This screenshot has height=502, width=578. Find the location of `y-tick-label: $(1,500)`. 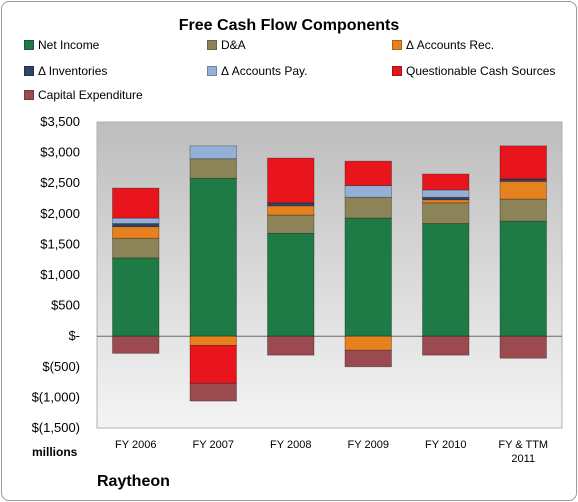

y-tick-label: $(1,500) is located at coordinates (56, 427).